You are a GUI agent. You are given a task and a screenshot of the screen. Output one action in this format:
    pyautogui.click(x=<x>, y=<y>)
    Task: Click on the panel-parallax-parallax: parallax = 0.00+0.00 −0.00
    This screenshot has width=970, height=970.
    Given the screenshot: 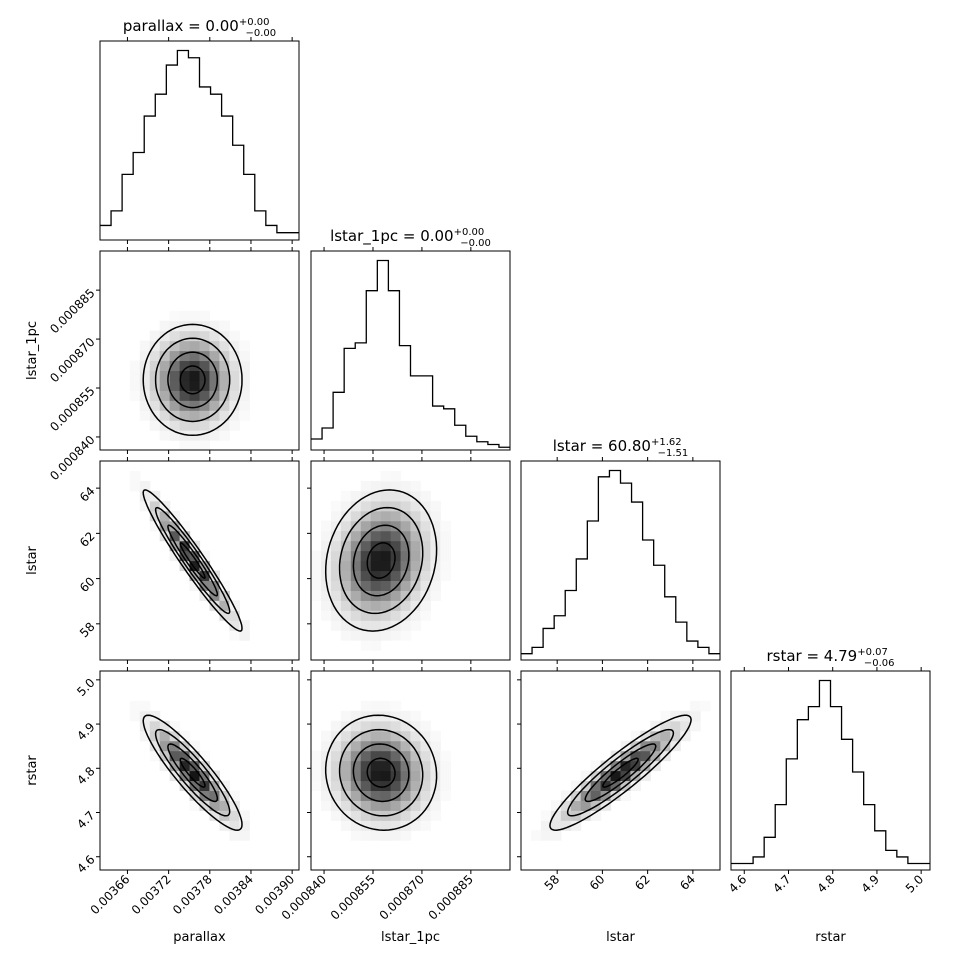 What is the action you would take?
    pyautogui.click(x=199, y=130)
    